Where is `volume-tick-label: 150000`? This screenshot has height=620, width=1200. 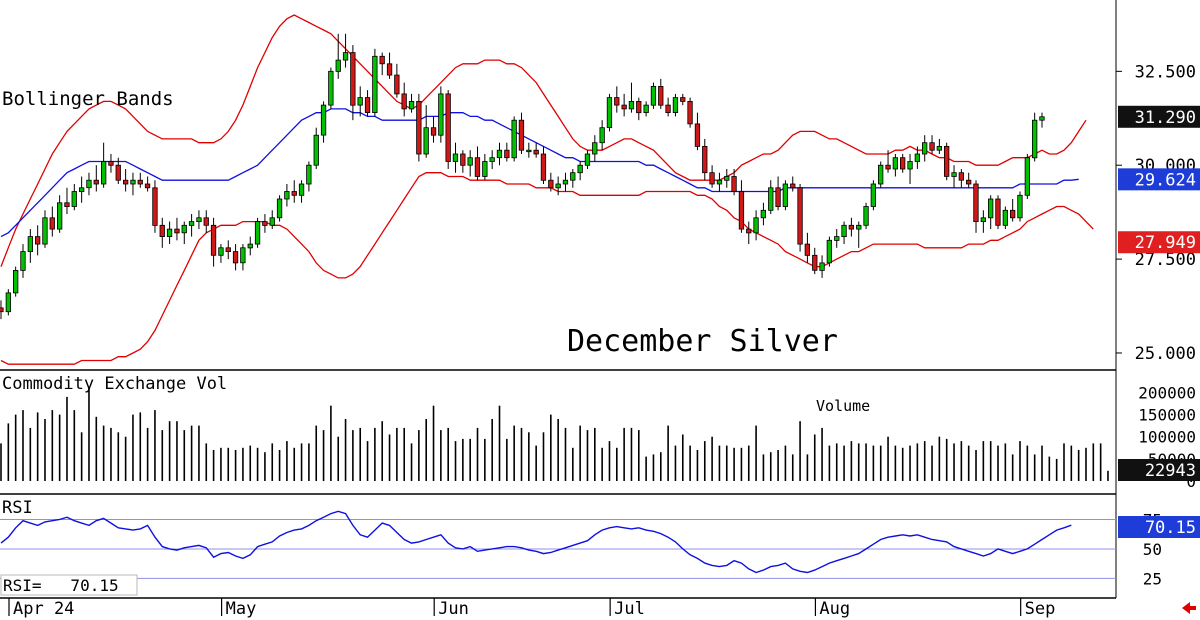 volume-tick-label: 150000 is located at coordinates (1167, 415).